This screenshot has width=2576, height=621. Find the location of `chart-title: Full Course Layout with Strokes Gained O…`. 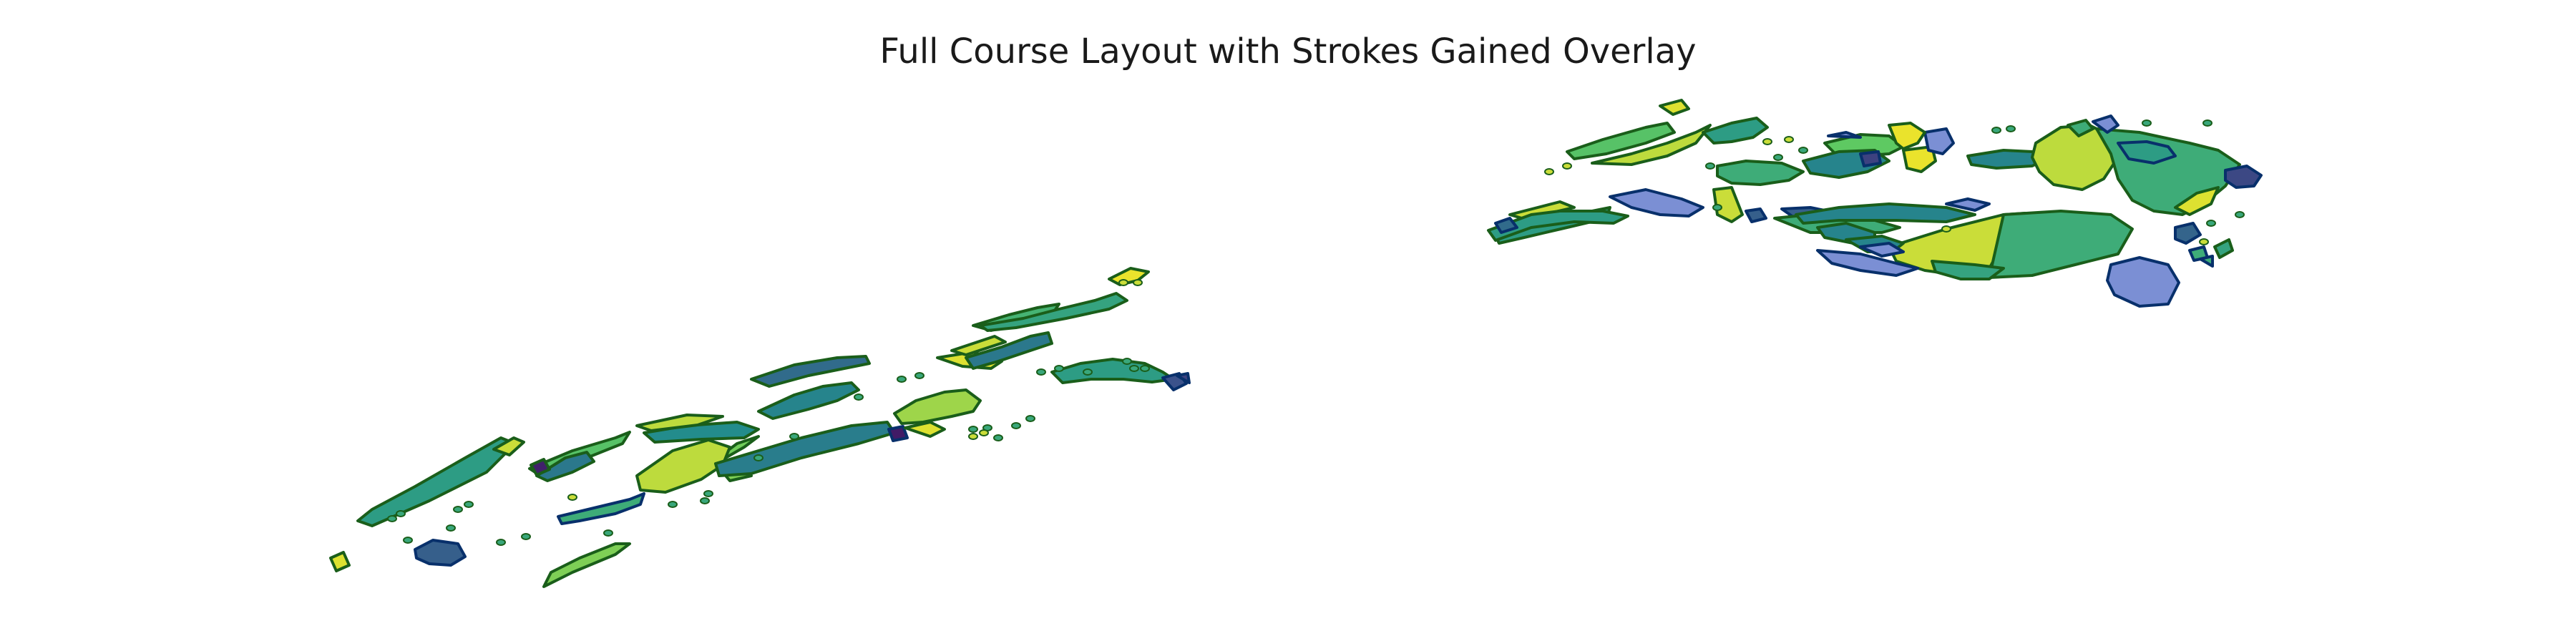

chart-title: Full Course Layout with Strokes Gained O… is located at coordinates (1288, 51).